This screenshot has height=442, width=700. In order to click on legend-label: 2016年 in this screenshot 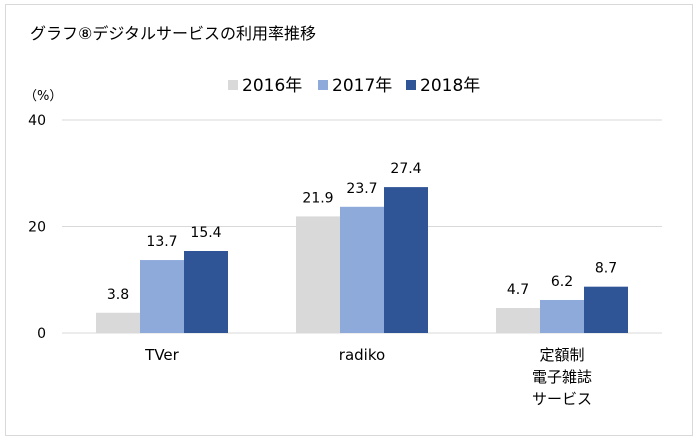, I will do `click(272, 86)`.